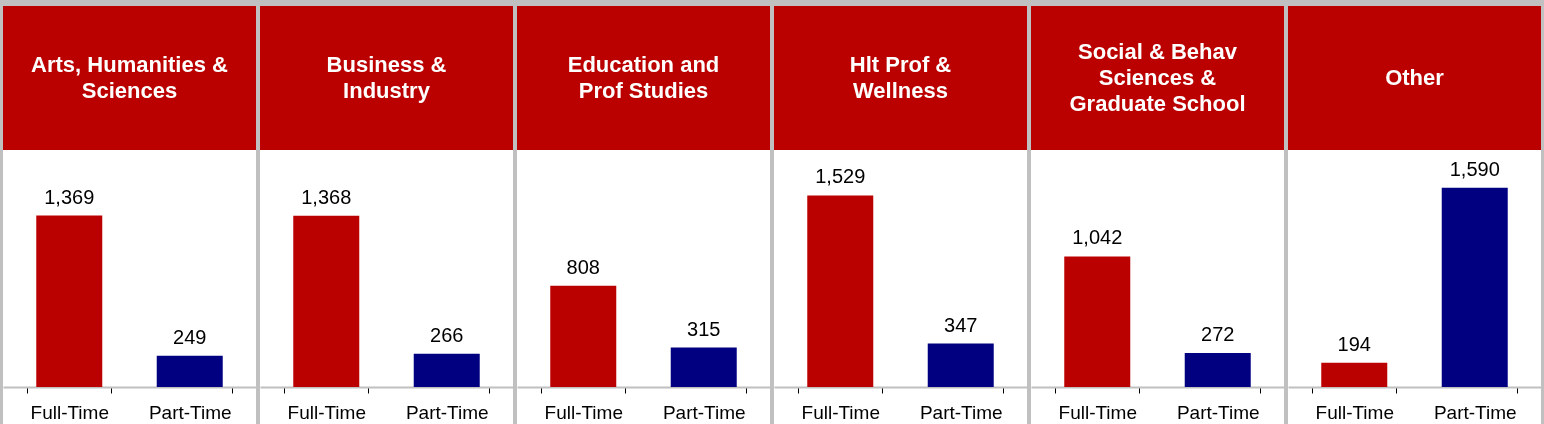  I want to click on data-label: 272, so click(1218, 333).